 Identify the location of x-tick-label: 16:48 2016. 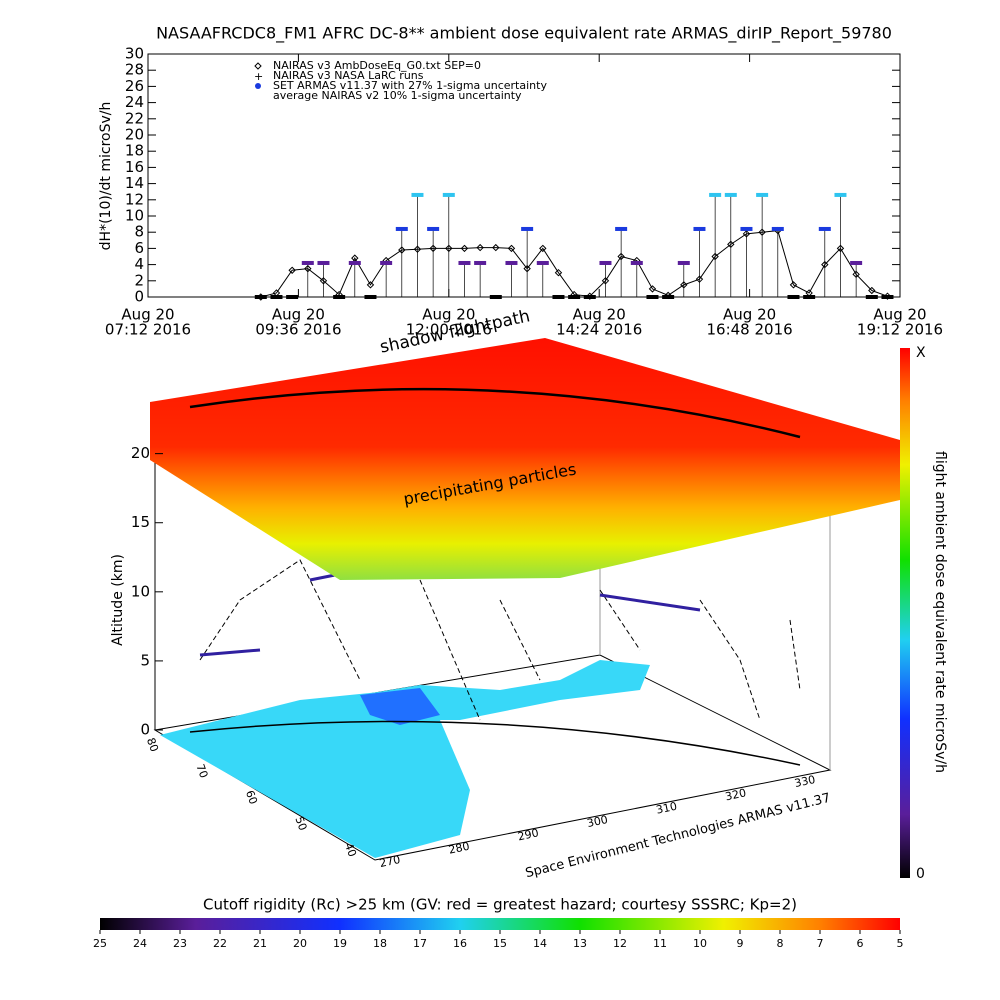
(750, 330).